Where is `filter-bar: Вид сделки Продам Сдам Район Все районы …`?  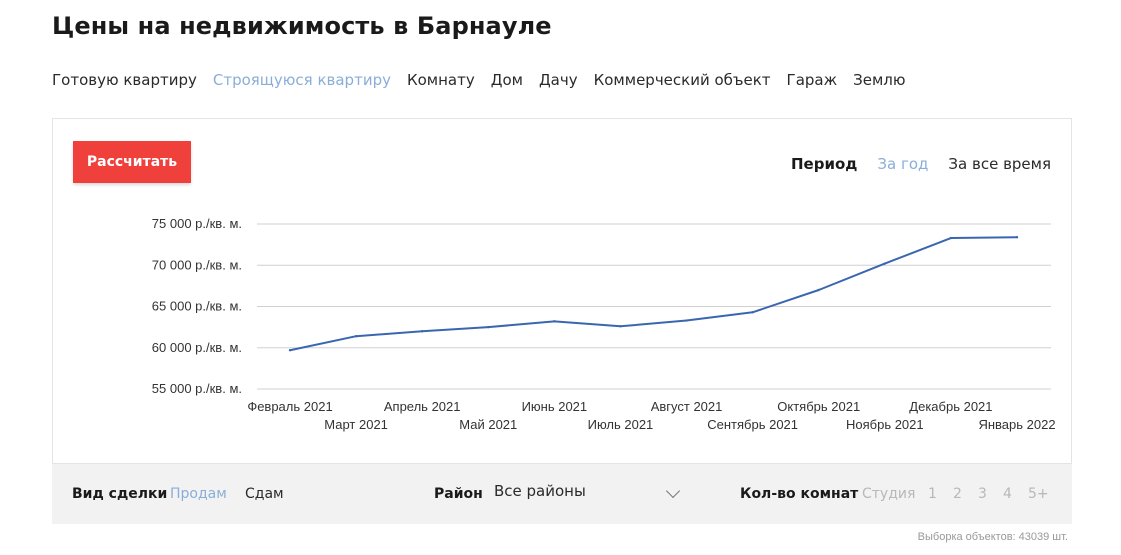 filter-bar: Вид сделки Продам Сдам Район Все районы … is located at coordinates (562, 494).